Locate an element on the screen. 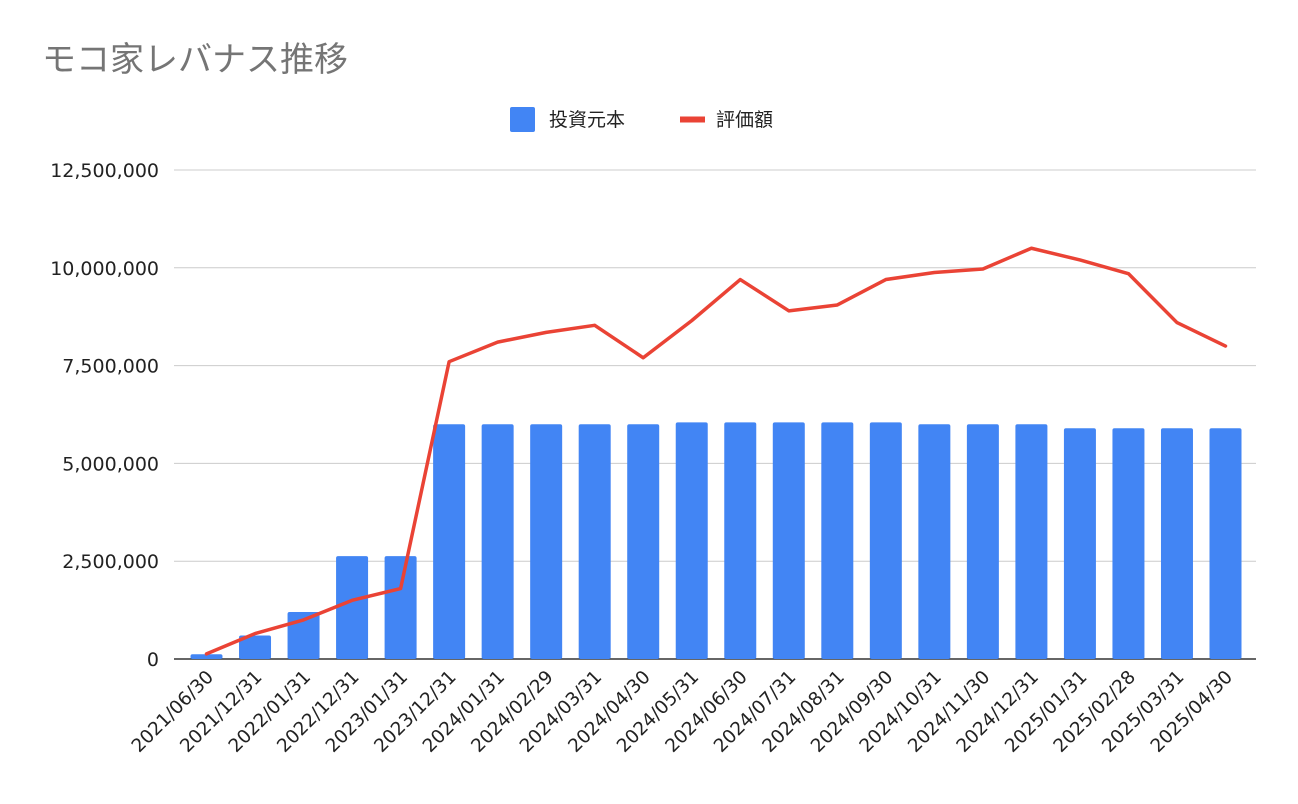  y-tick-label: 12,500,000 is located at coordinates (104, 171).